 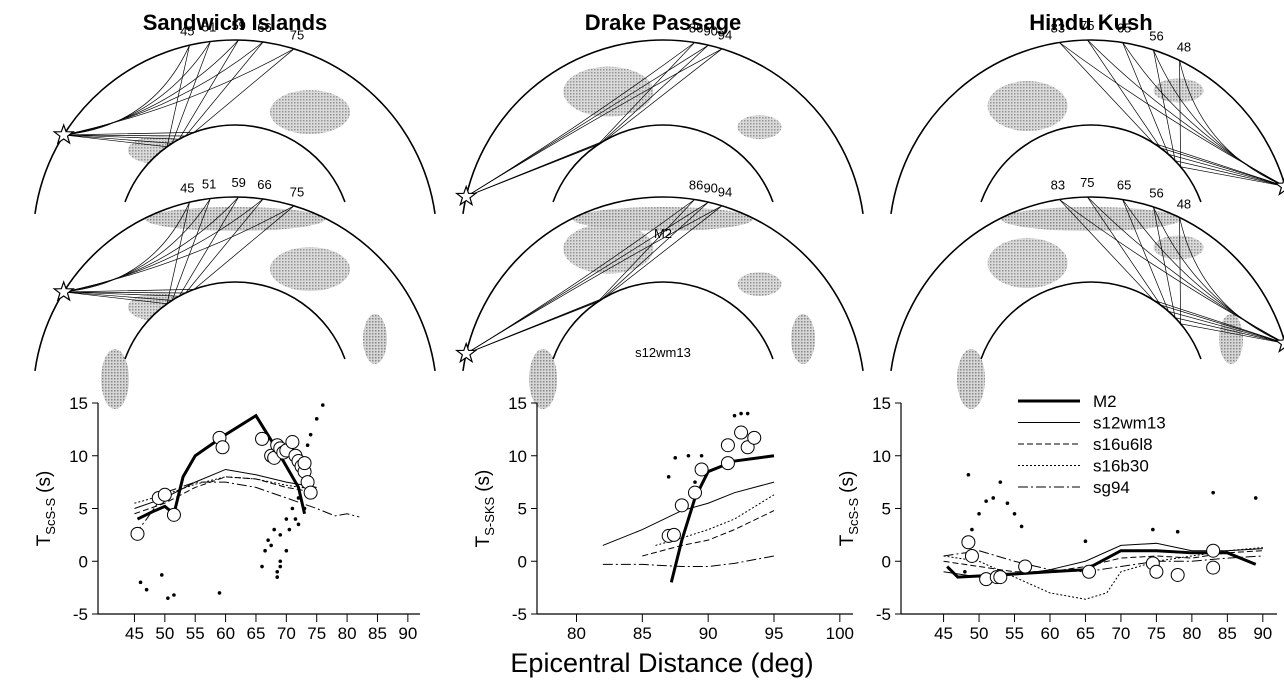 What do you see at coordinates (264, 184) in the screenshot?
I see `distance-label: 66` at bounding box center [264, 184].